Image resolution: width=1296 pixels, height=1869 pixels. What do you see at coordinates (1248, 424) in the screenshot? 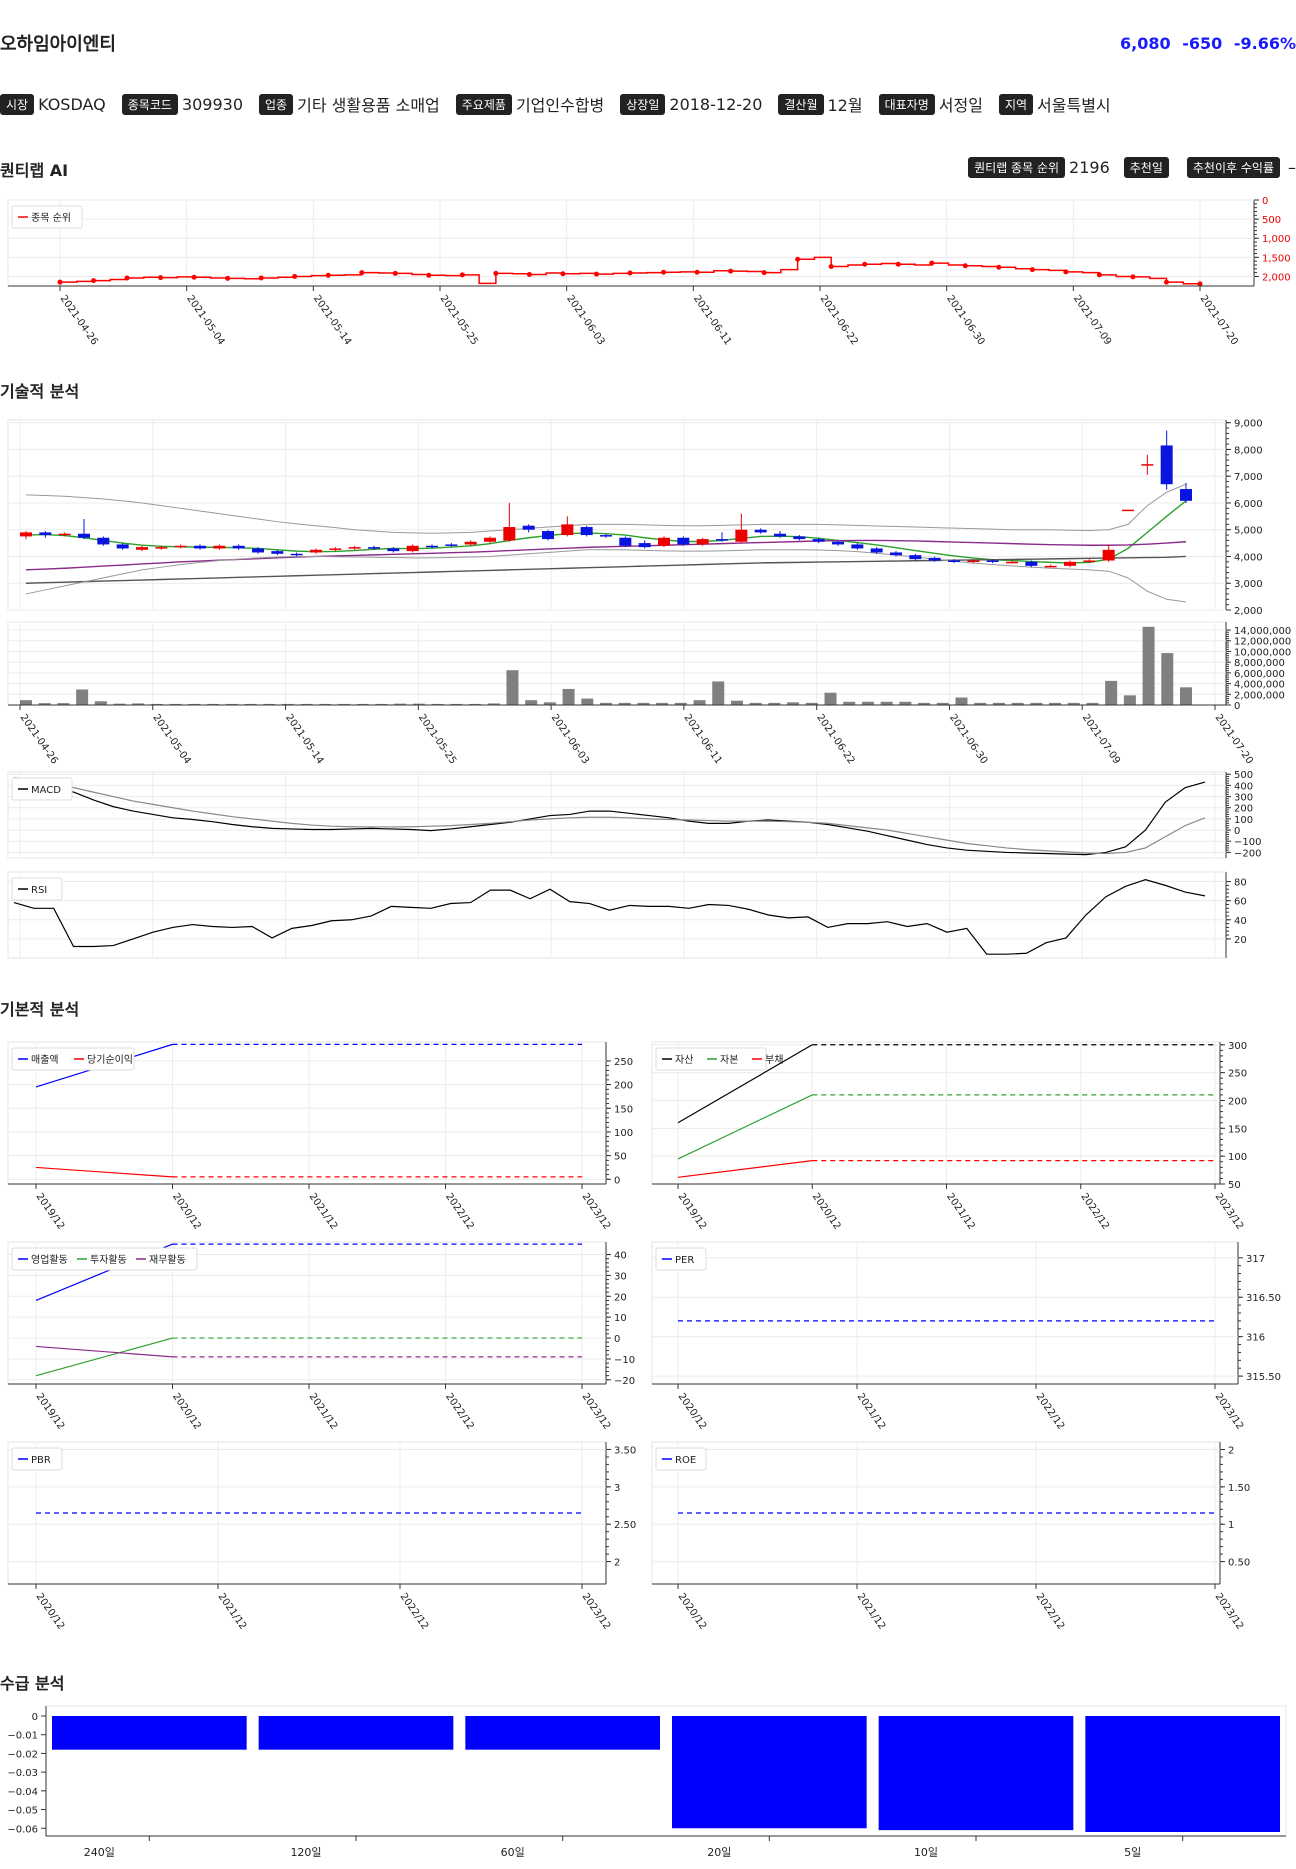
I see `candle-y-tick-label: 9,000` at bounding box center [1248, 424].